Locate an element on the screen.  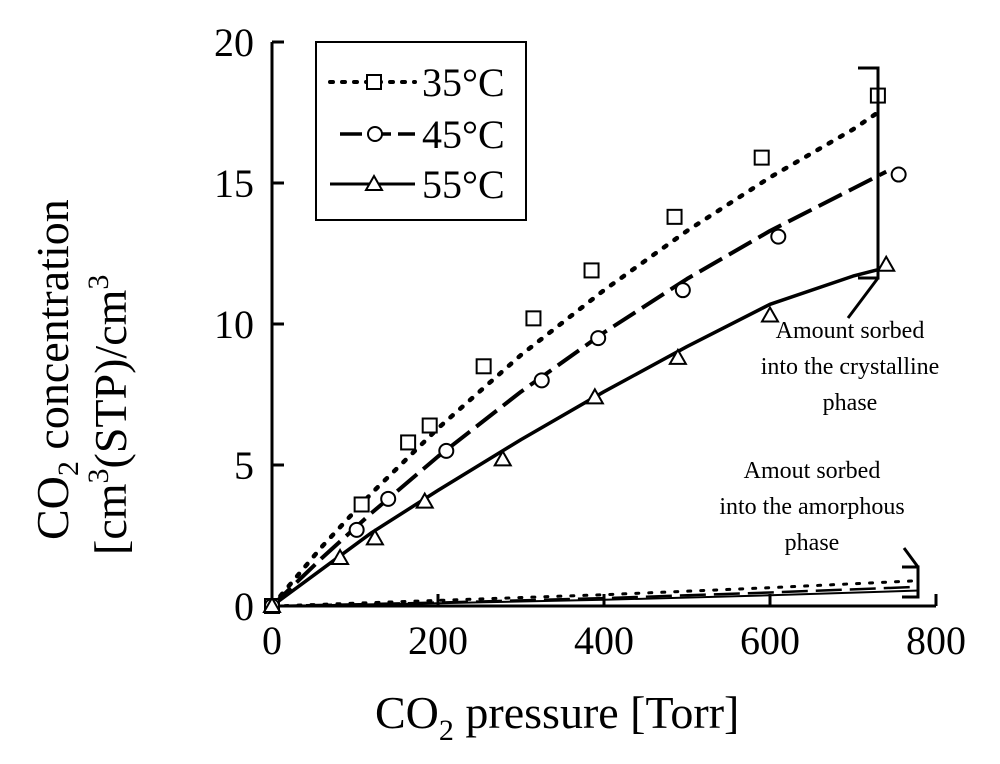
x-tick-label: 400 is located at coordinates (604, 640).